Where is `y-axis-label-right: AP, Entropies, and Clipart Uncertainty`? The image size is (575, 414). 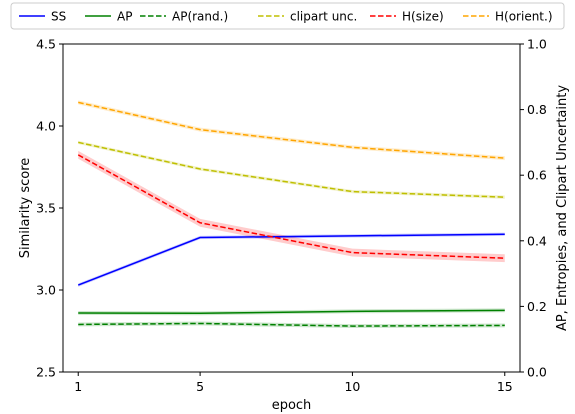 y-axis-label-right: AP, Entropies, and Clipart Uncertainty is located at coordinates (562, 208).